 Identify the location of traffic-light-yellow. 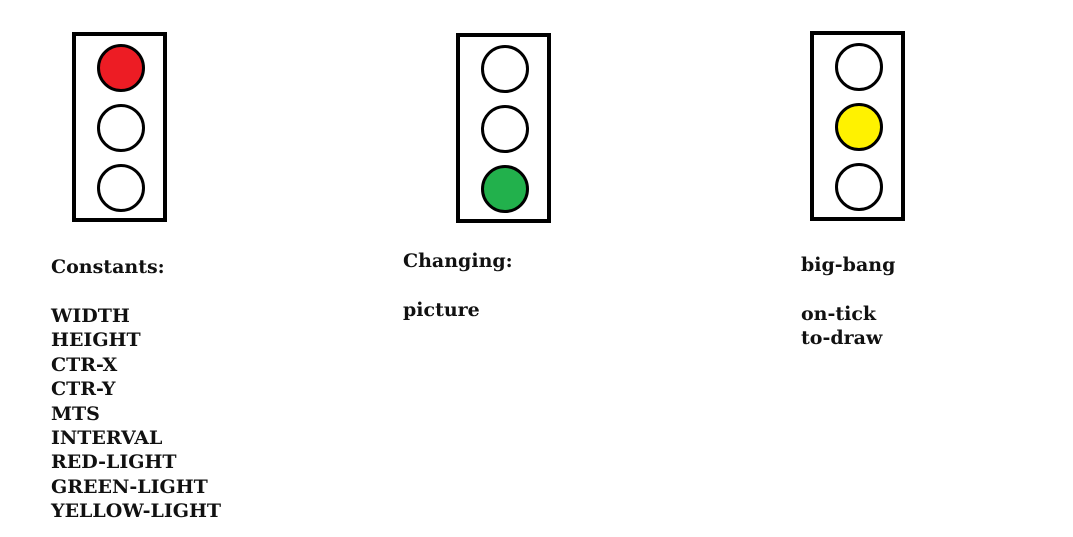
(857, 126).